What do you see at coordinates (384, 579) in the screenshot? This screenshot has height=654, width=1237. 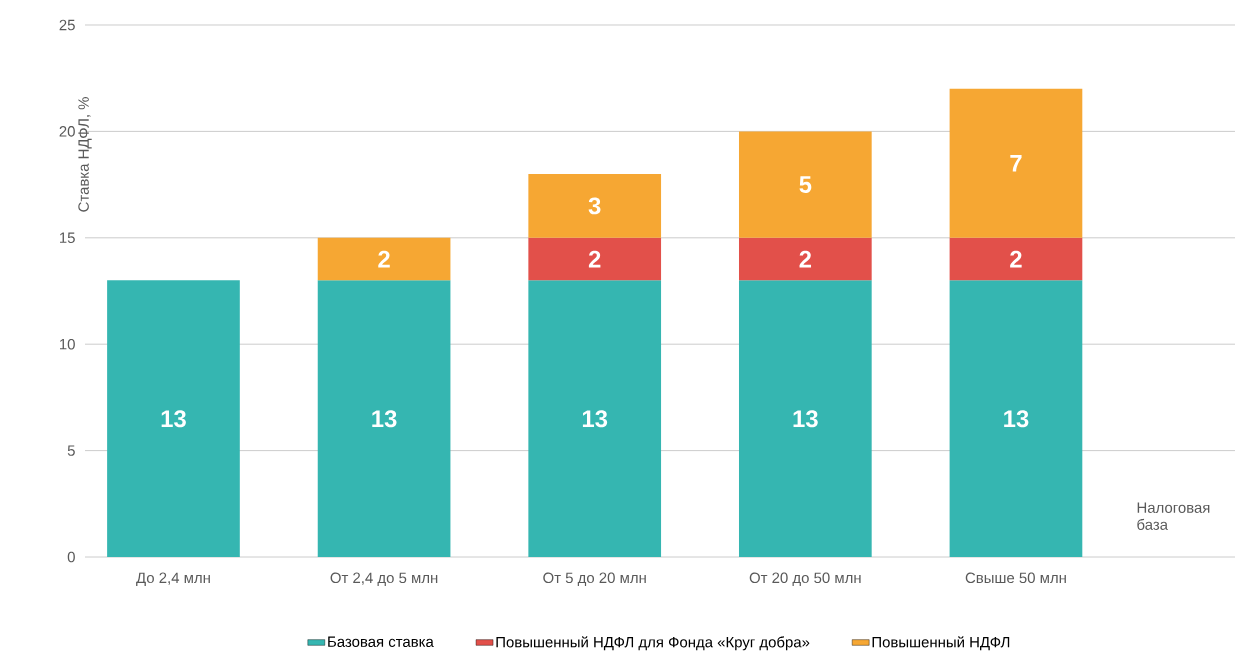 I see `x-tick-label: От 2,4 до 5 млн` at bounding box center [384, 579].